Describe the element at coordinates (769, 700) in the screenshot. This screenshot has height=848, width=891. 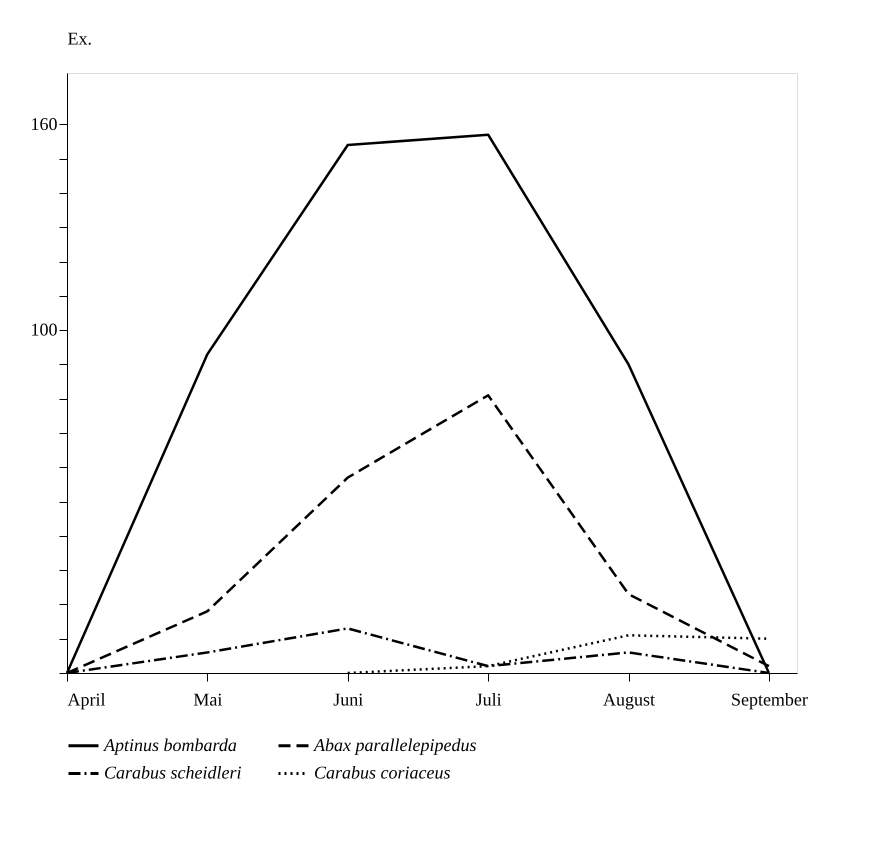
I see `x-tick-label: September` at that location.